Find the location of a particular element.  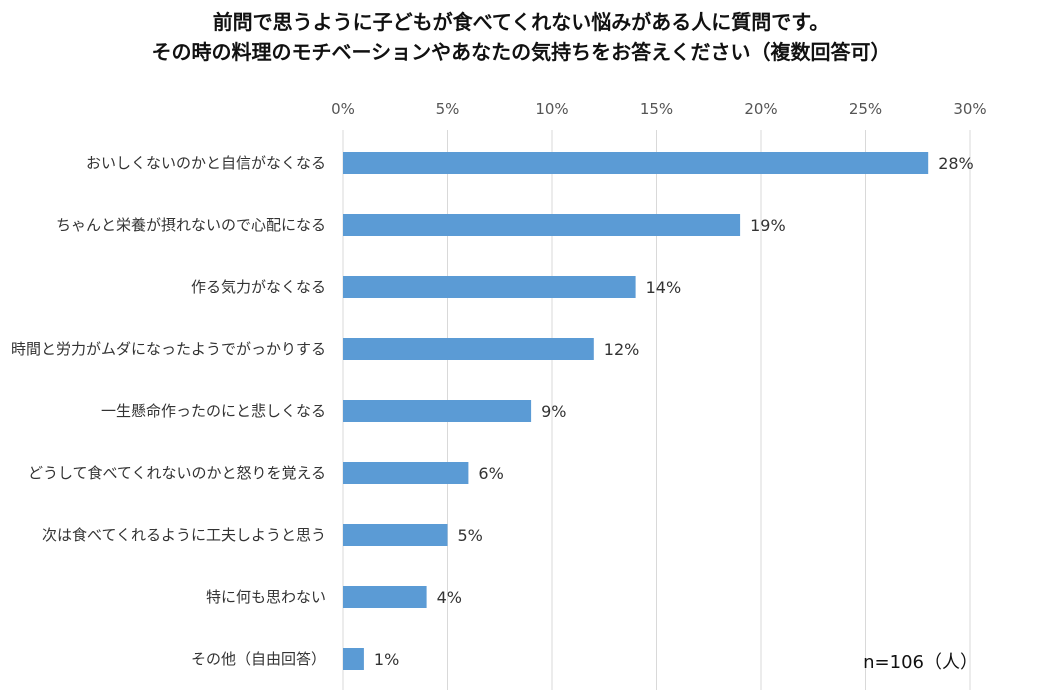

data-label: 4% is located at coordinates (449, 597).